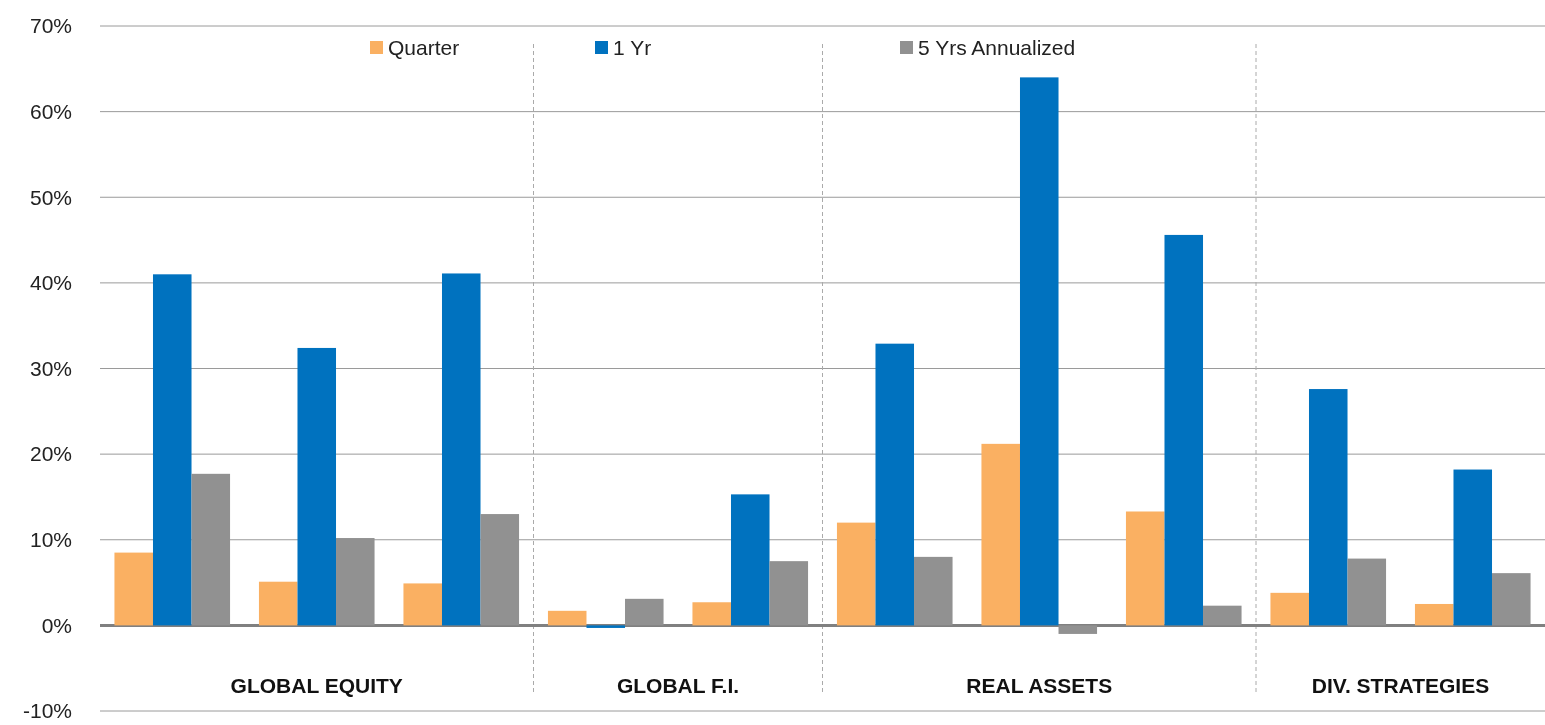  I want to click on y-tick-label: 60%, so click(50, 111).